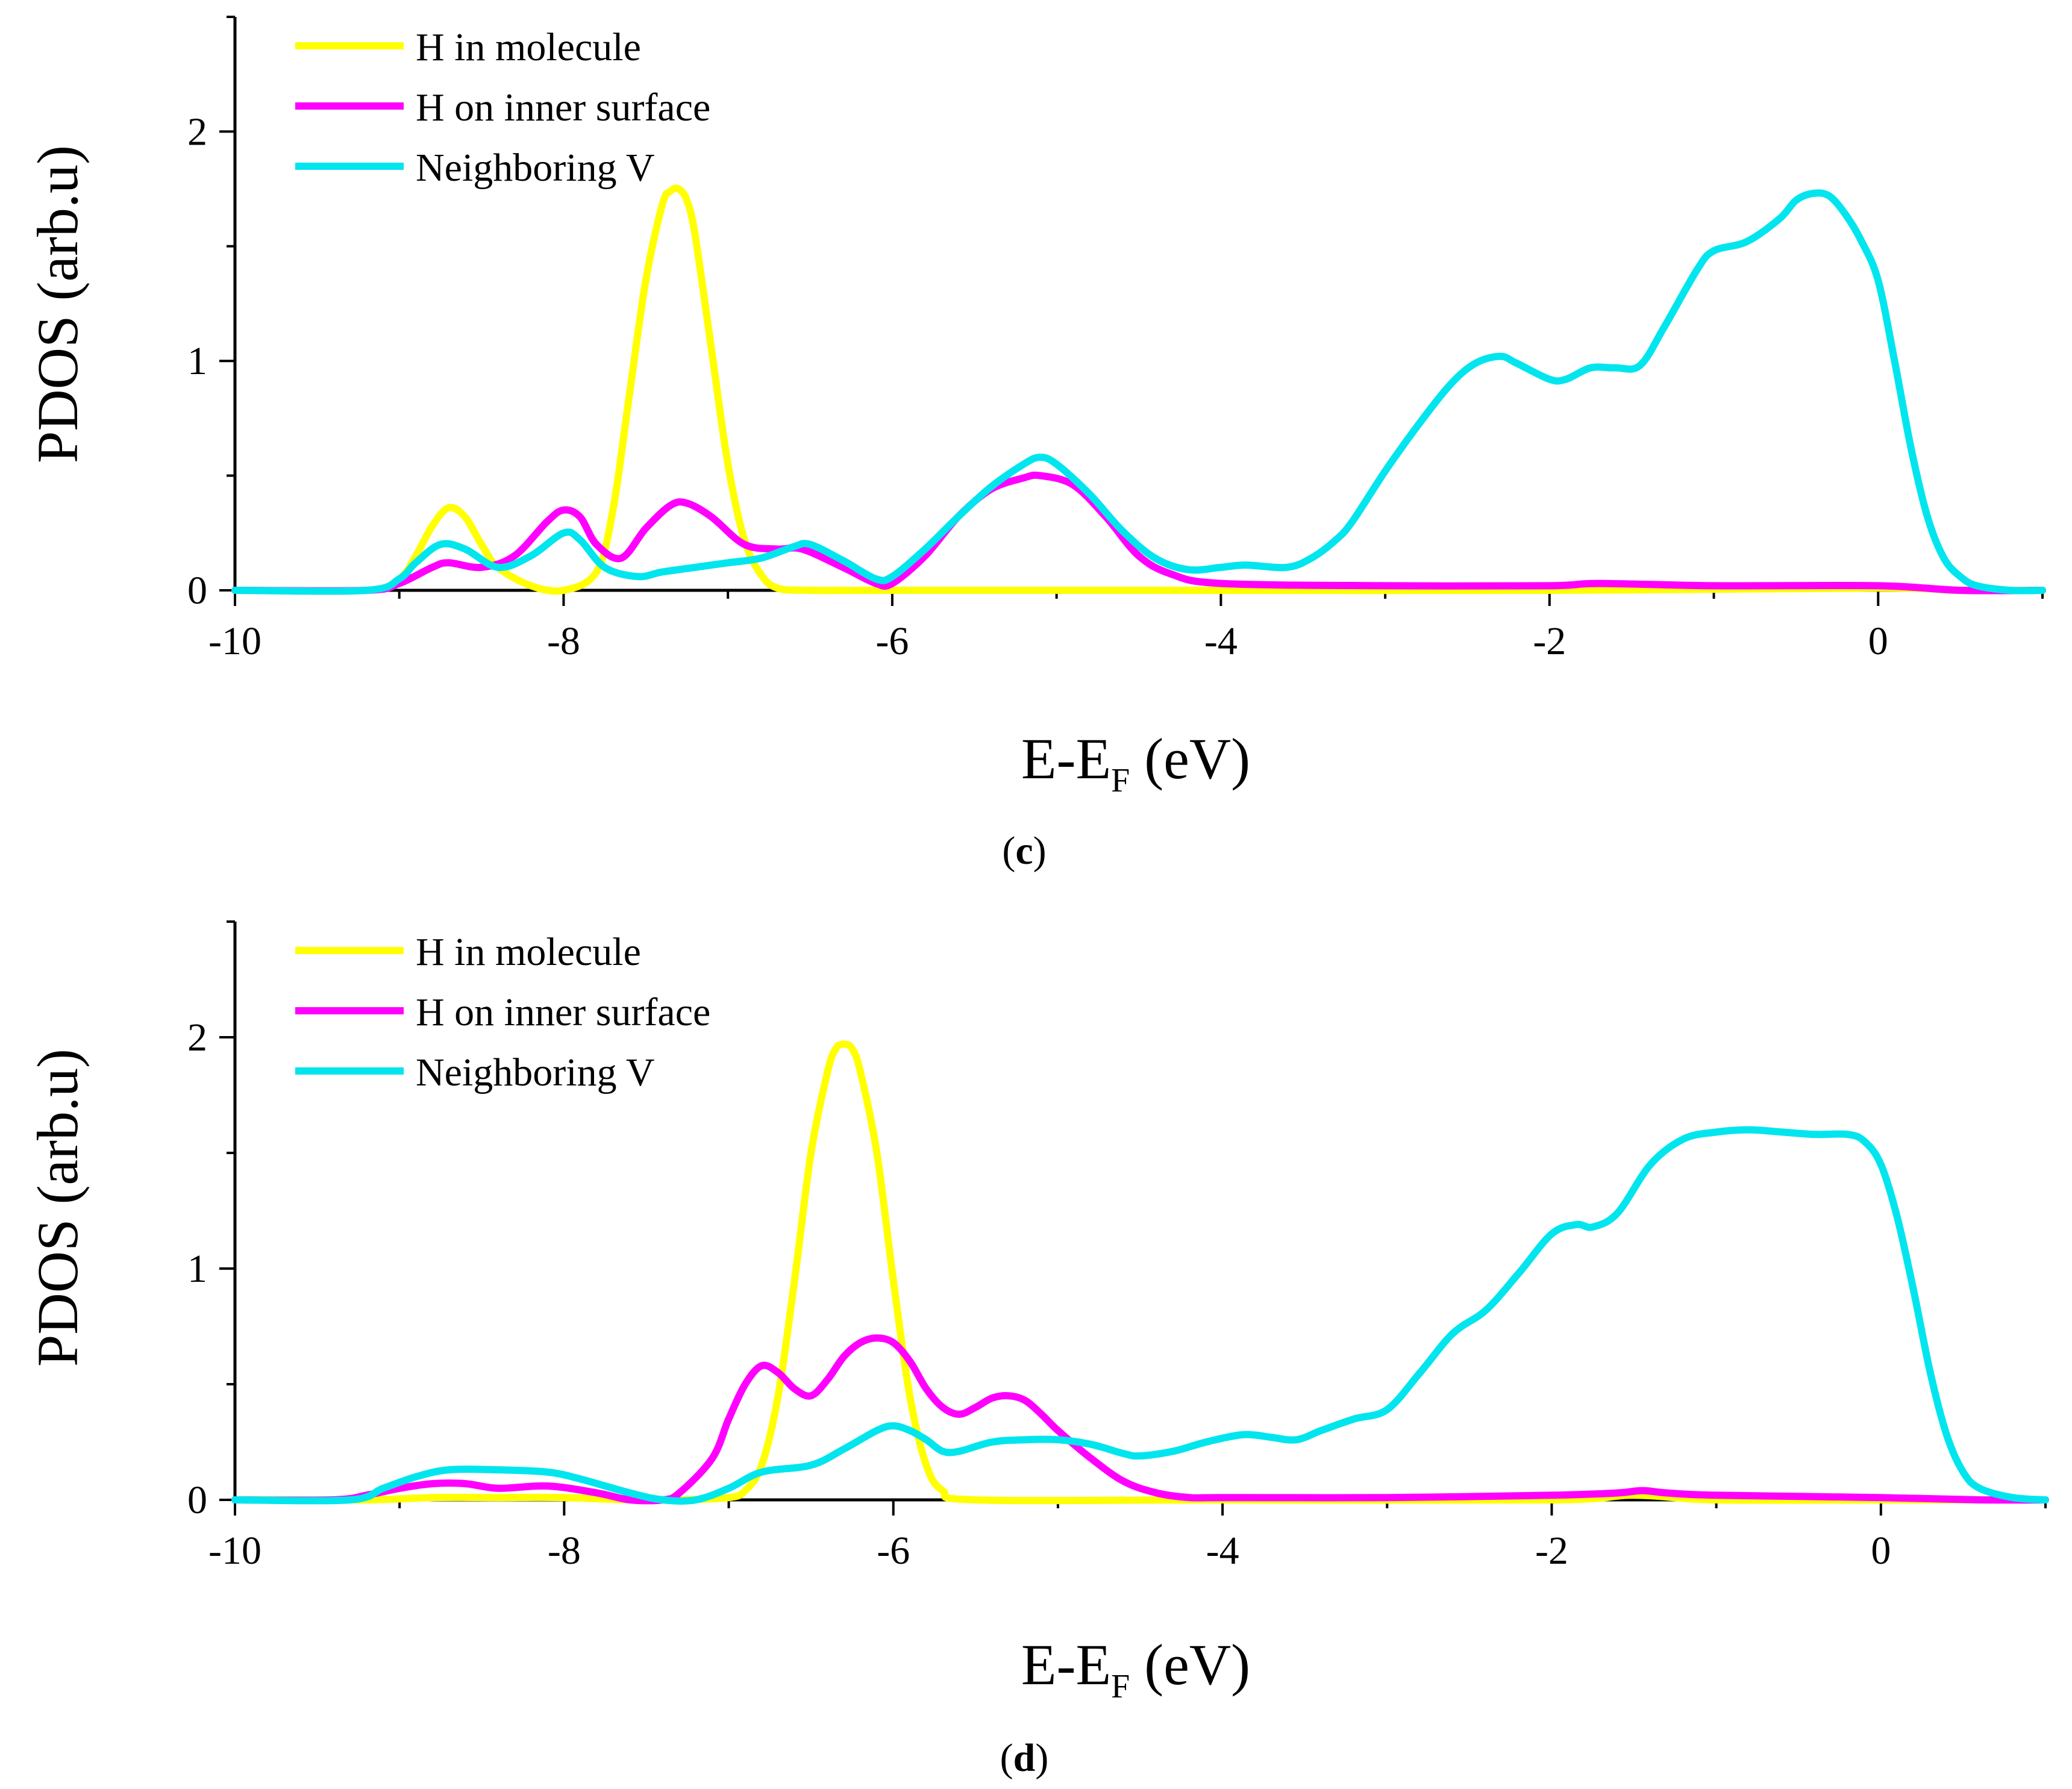 Image resolution: width=2072 pixels, height=1789 pixels. I want to click on panel-c-x-axis-title: E-EF (eV), so click(1135, 762).